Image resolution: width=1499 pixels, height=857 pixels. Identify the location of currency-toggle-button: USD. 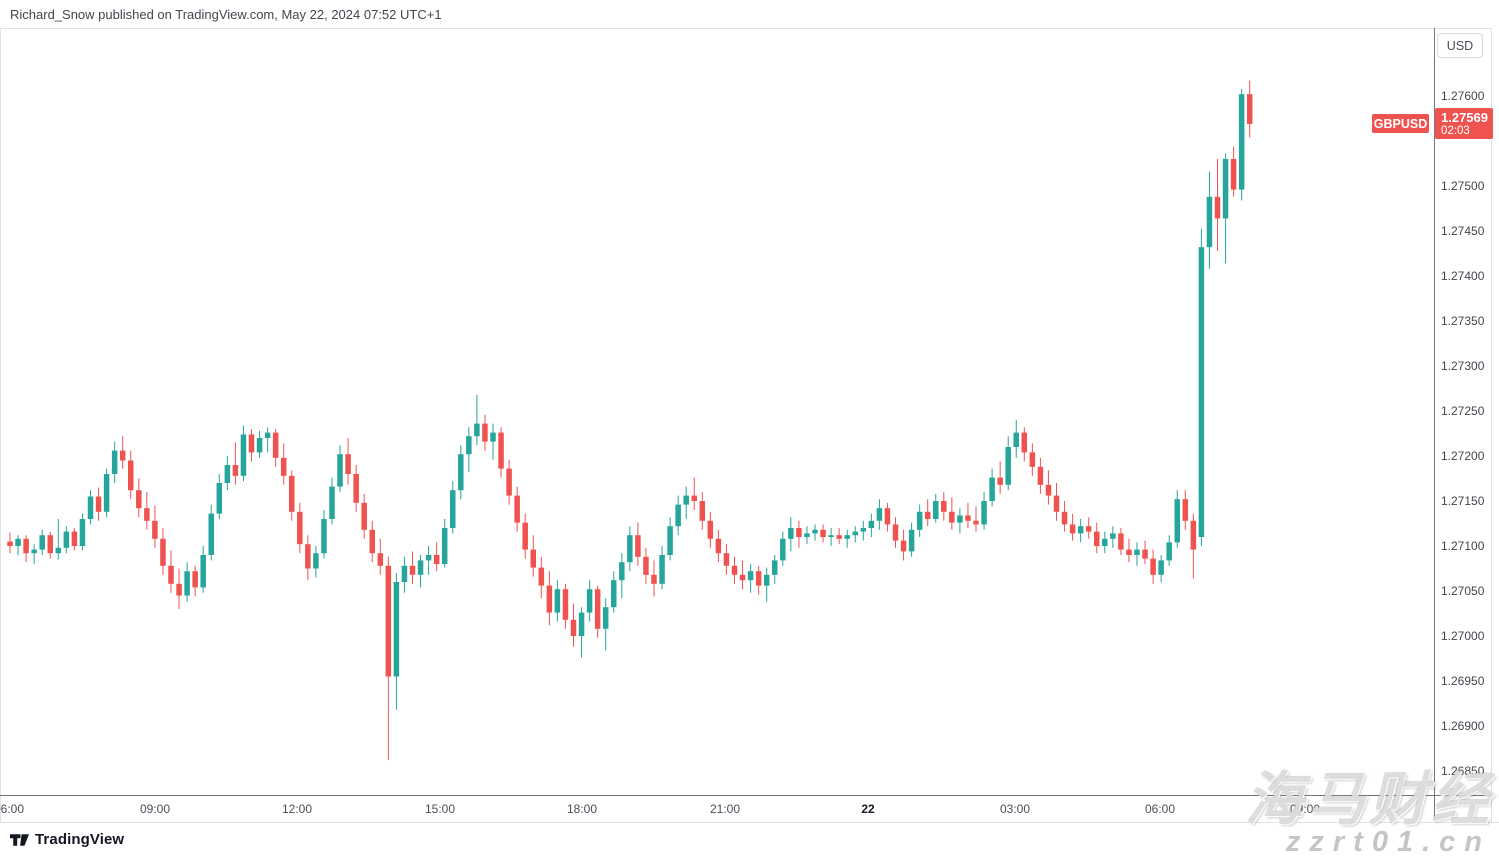
(1460, 45).